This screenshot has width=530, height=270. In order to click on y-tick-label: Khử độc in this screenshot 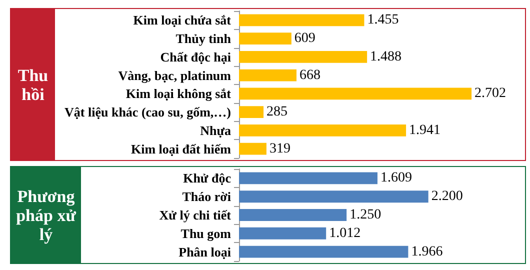, I will do `click(207, 178)`.